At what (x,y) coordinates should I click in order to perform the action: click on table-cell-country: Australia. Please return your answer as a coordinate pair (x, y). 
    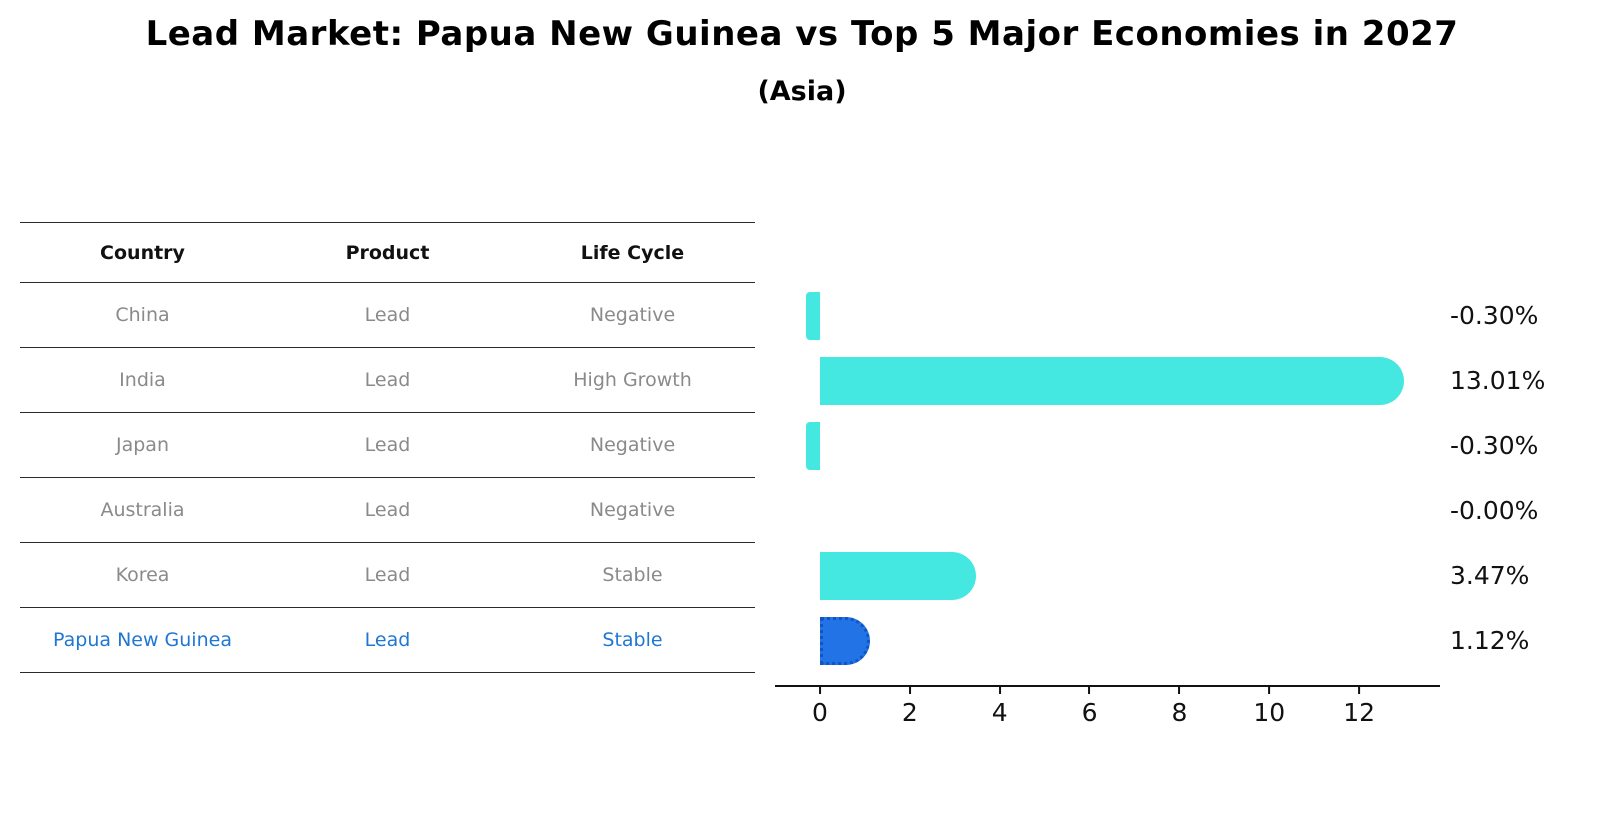
    Looking at the image, I should click on (142, 510).